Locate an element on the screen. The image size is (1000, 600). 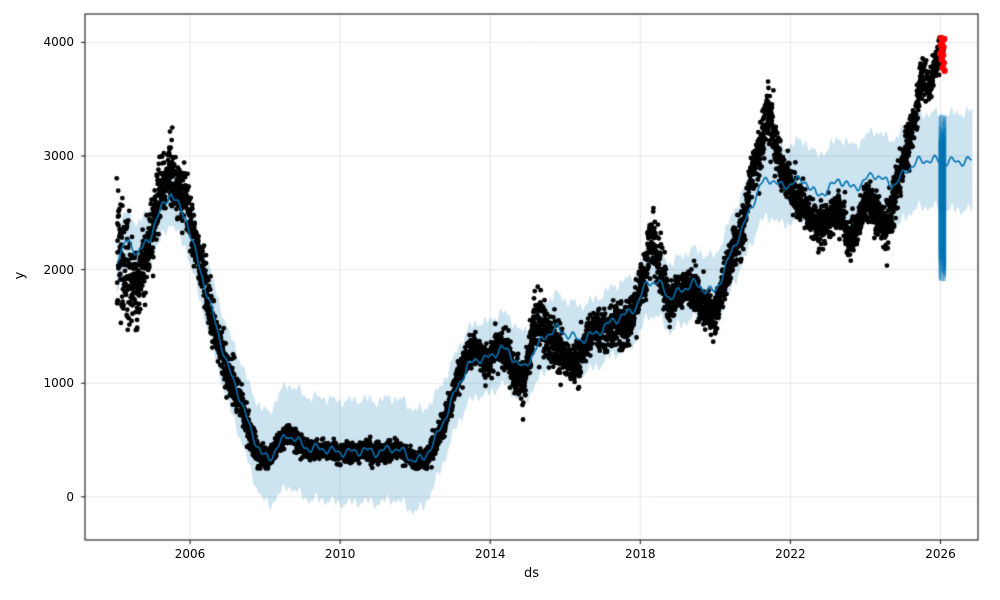
y-tick-label: 1000 is located at coordinates (58, 383).